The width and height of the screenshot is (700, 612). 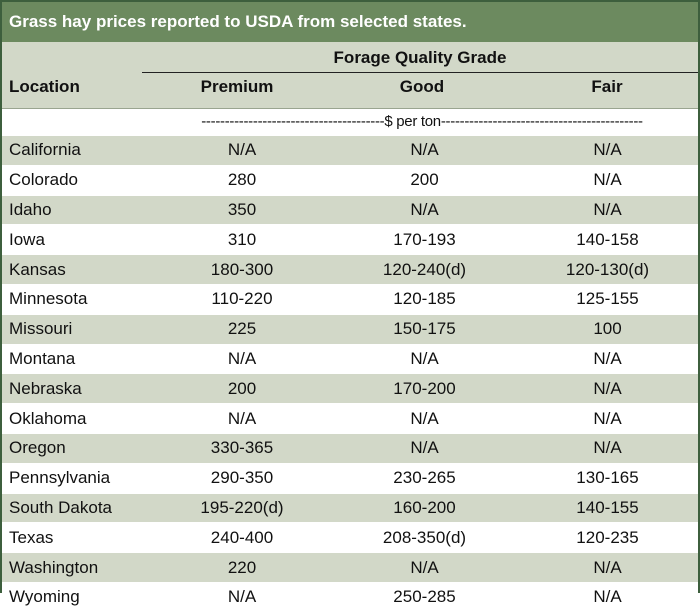 I want to click on table-row: Missouri 225 150-175 100, so click(x=350, y=329).